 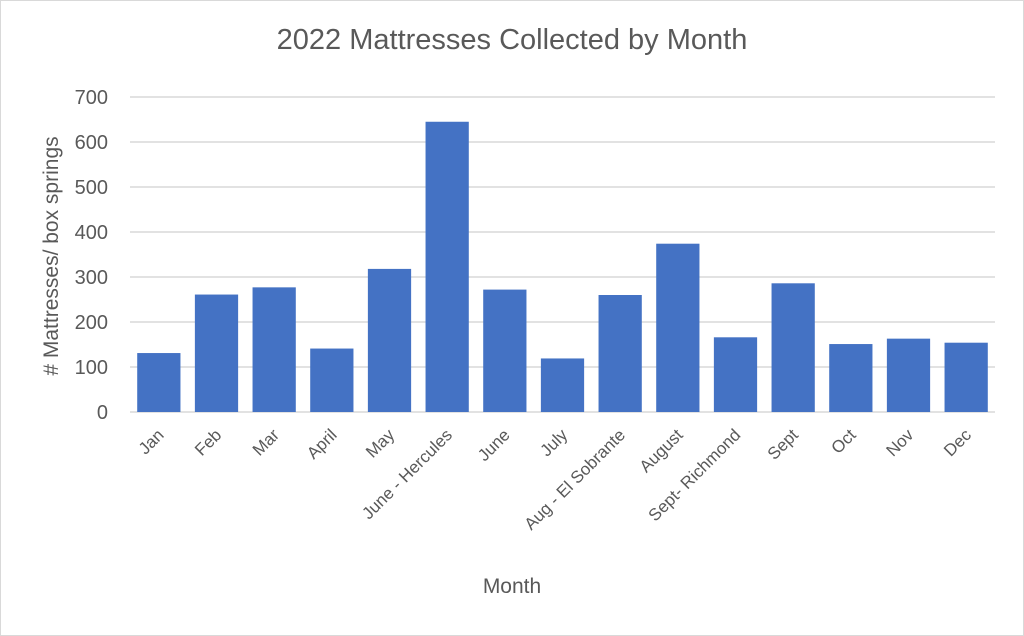 I want to click on y-tick-label: 700, so click(x=91, y=98).